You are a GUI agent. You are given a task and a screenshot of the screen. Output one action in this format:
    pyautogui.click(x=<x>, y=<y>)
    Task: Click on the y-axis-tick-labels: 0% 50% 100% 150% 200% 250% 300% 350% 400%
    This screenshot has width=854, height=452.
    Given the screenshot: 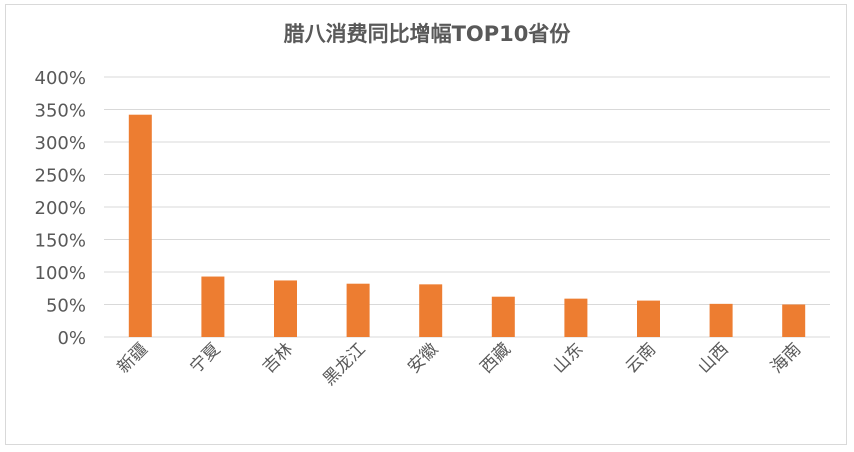 What is the action you would take?
    pyautogui.click(x=60, y=208)
    